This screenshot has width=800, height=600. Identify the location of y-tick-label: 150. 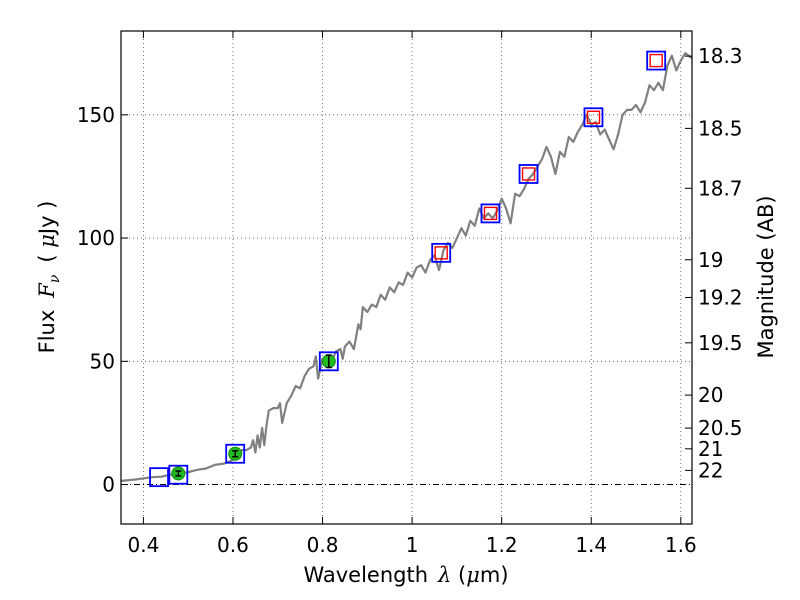
(96, 115).